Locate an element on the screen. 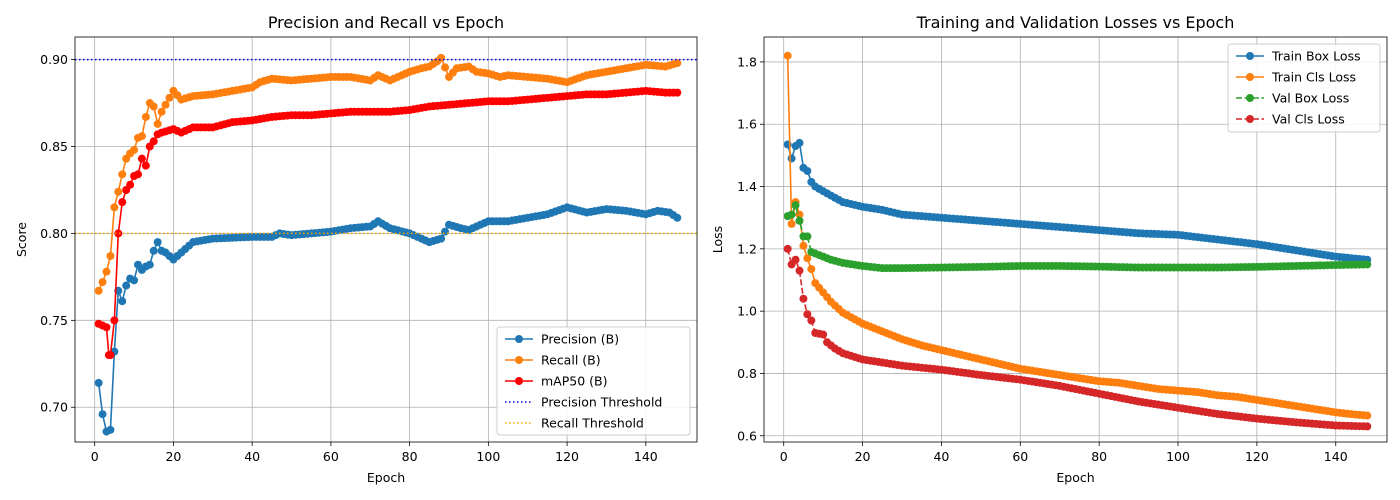  y-axis-label: Loss is located at coordinates (717, 239).